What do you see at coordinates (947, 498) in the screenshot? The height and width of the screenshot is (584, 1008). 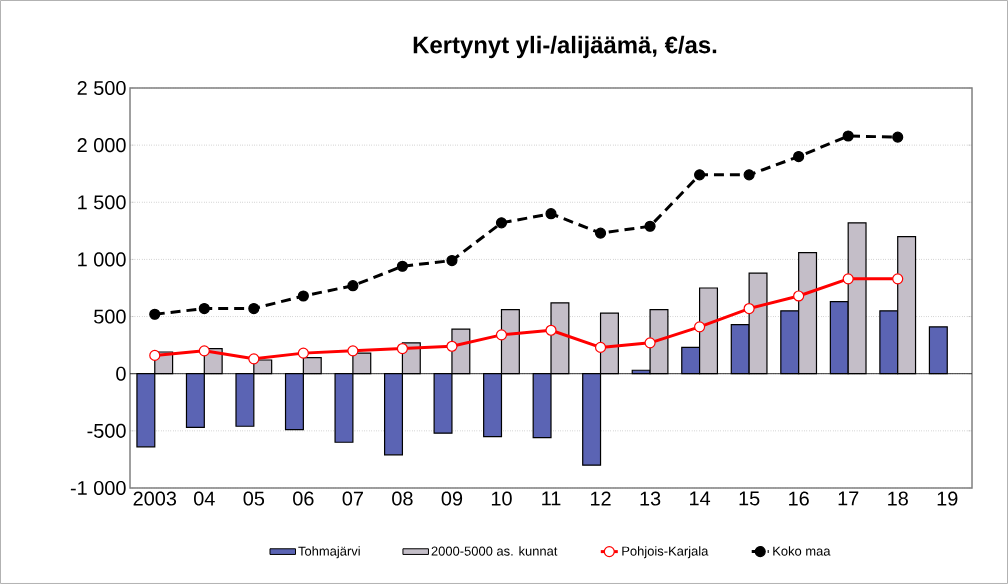 I see `x-tick-label: 19` at bounding box center [947, 498].